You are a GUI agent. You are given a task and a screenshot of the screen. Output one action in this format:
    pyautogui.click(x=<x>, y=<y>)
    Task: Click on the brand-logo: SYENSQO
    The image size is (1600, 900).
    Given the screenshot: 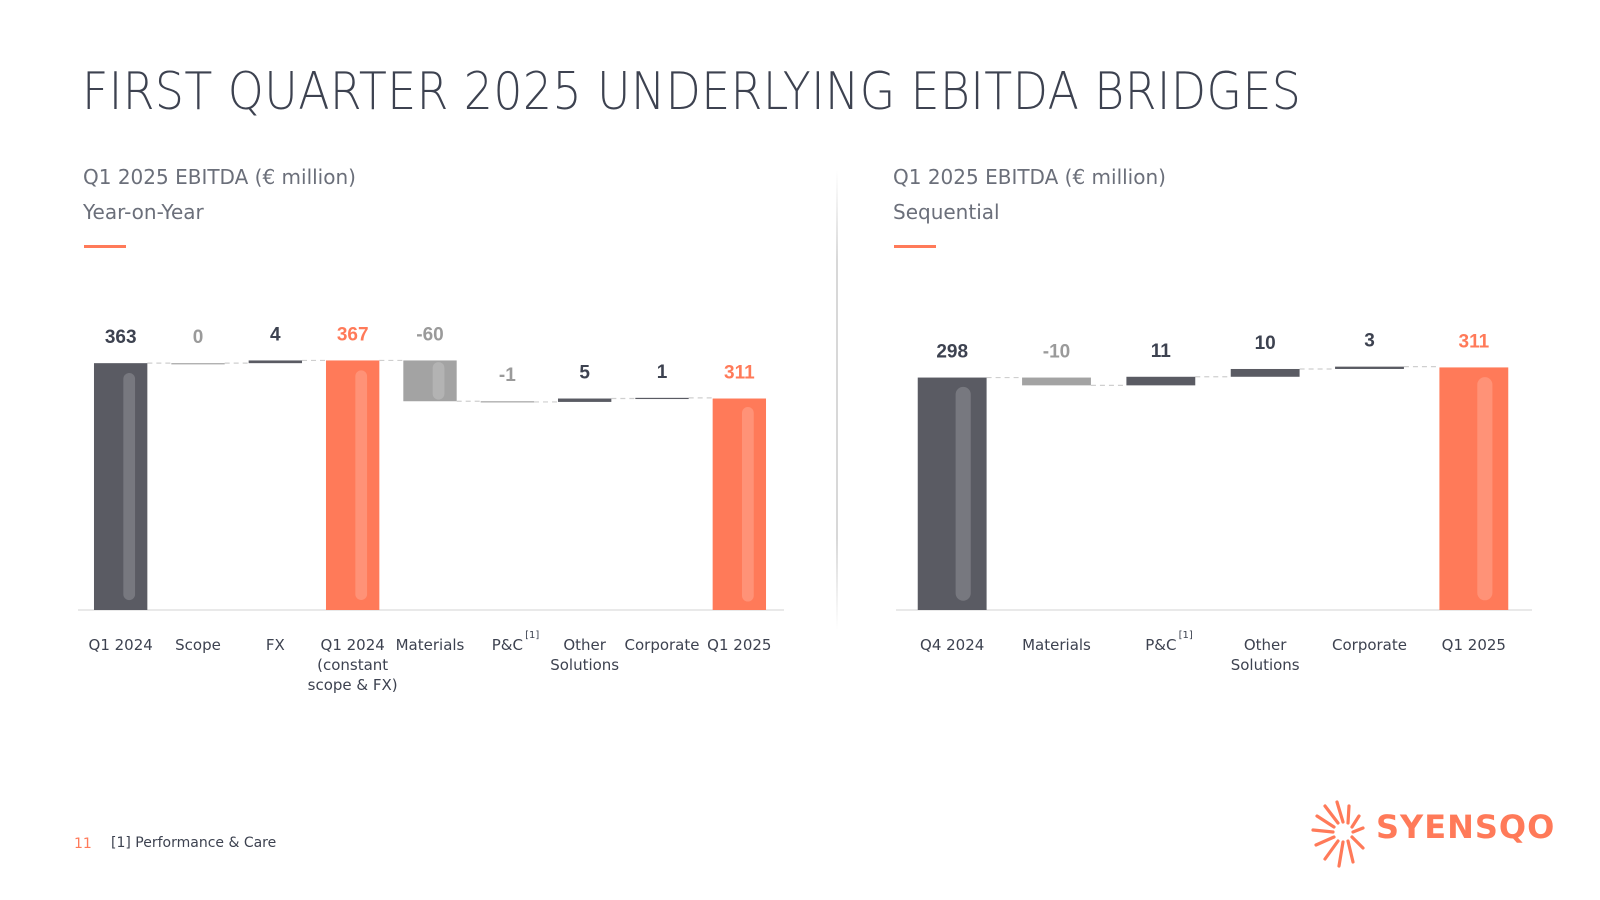 What is the action you would take?
    pyautogui.click(x=1435, y=832)
    